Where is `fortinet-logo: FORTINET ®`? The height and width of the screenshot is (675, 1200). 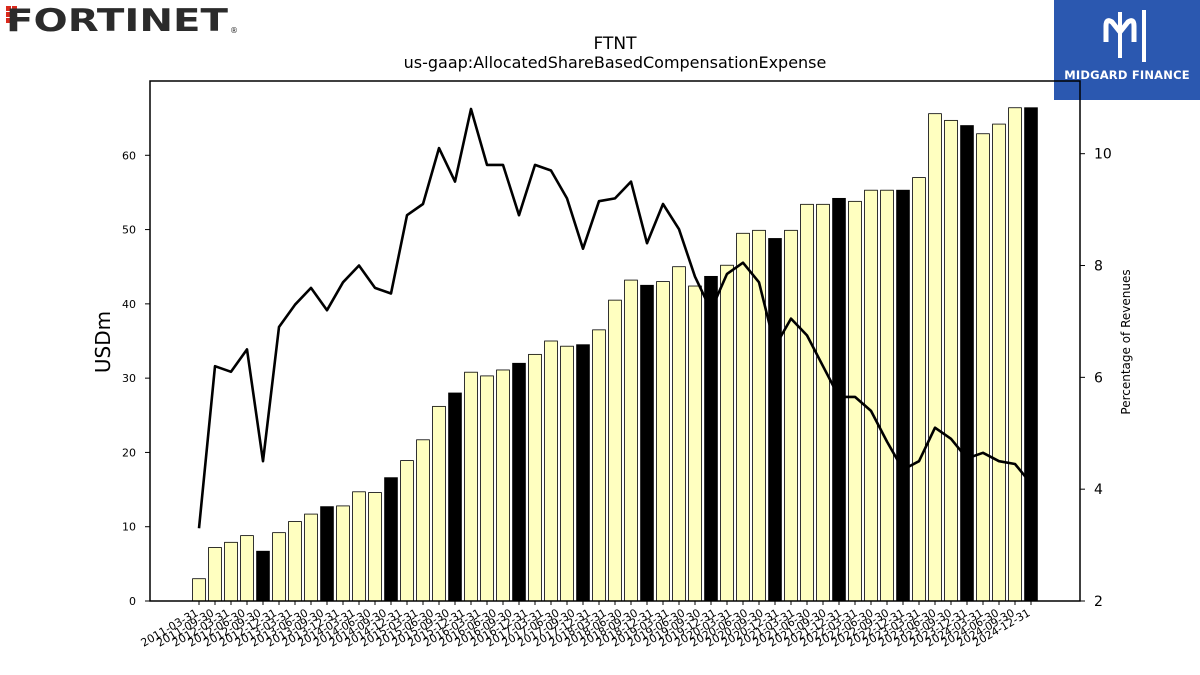
fortinet-logo: FORTINET ® is located at coordinates (122, 20).